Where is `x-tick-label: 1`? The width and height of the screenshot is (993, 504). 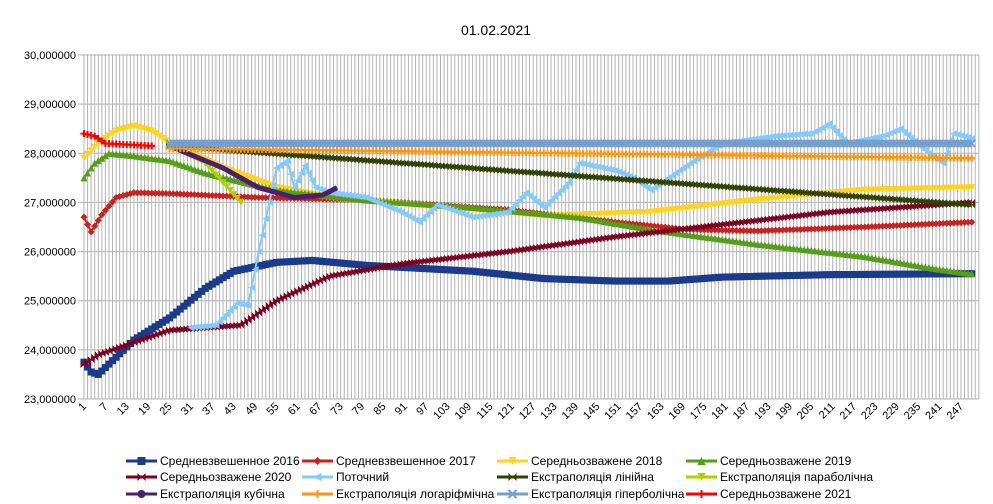
x-tick-label: 1 is located at coordinates (82, 407).